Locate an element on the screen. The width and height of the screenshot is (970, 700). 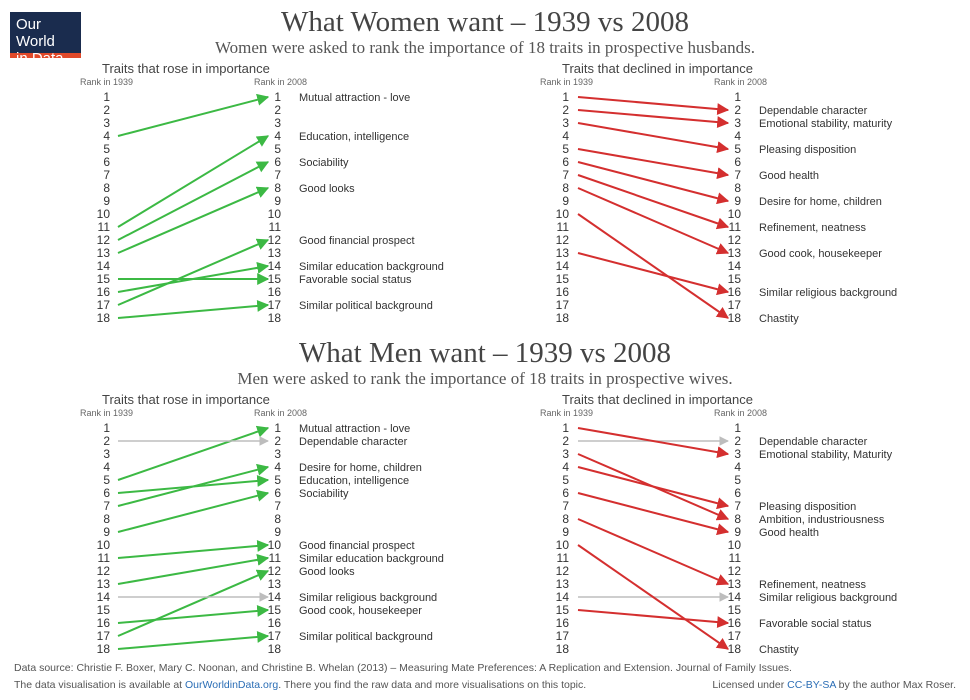
rank-1939-tick: 10 is located at coordinates (563, 214).